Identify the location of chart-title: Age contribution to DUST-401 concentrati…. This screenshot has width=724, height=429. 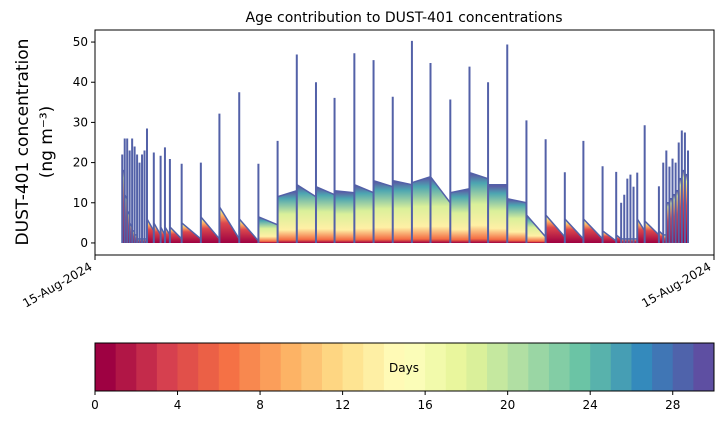
(404, 18).